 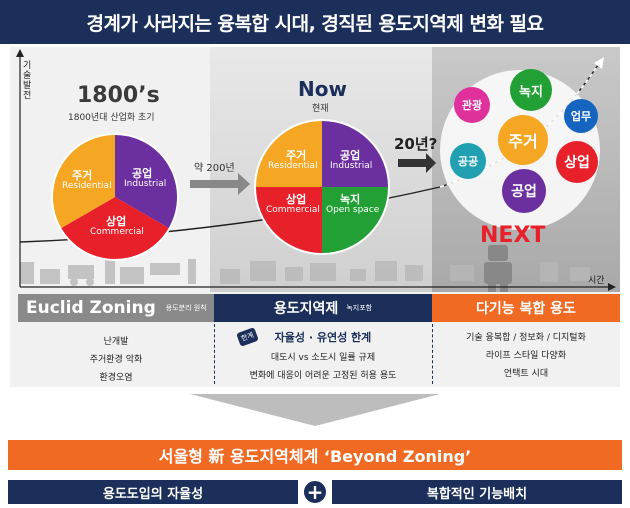 I want to click on mixed-use-item: 기술 융복합 / 정보화 / 디지털화, so click(x=526, y=338).